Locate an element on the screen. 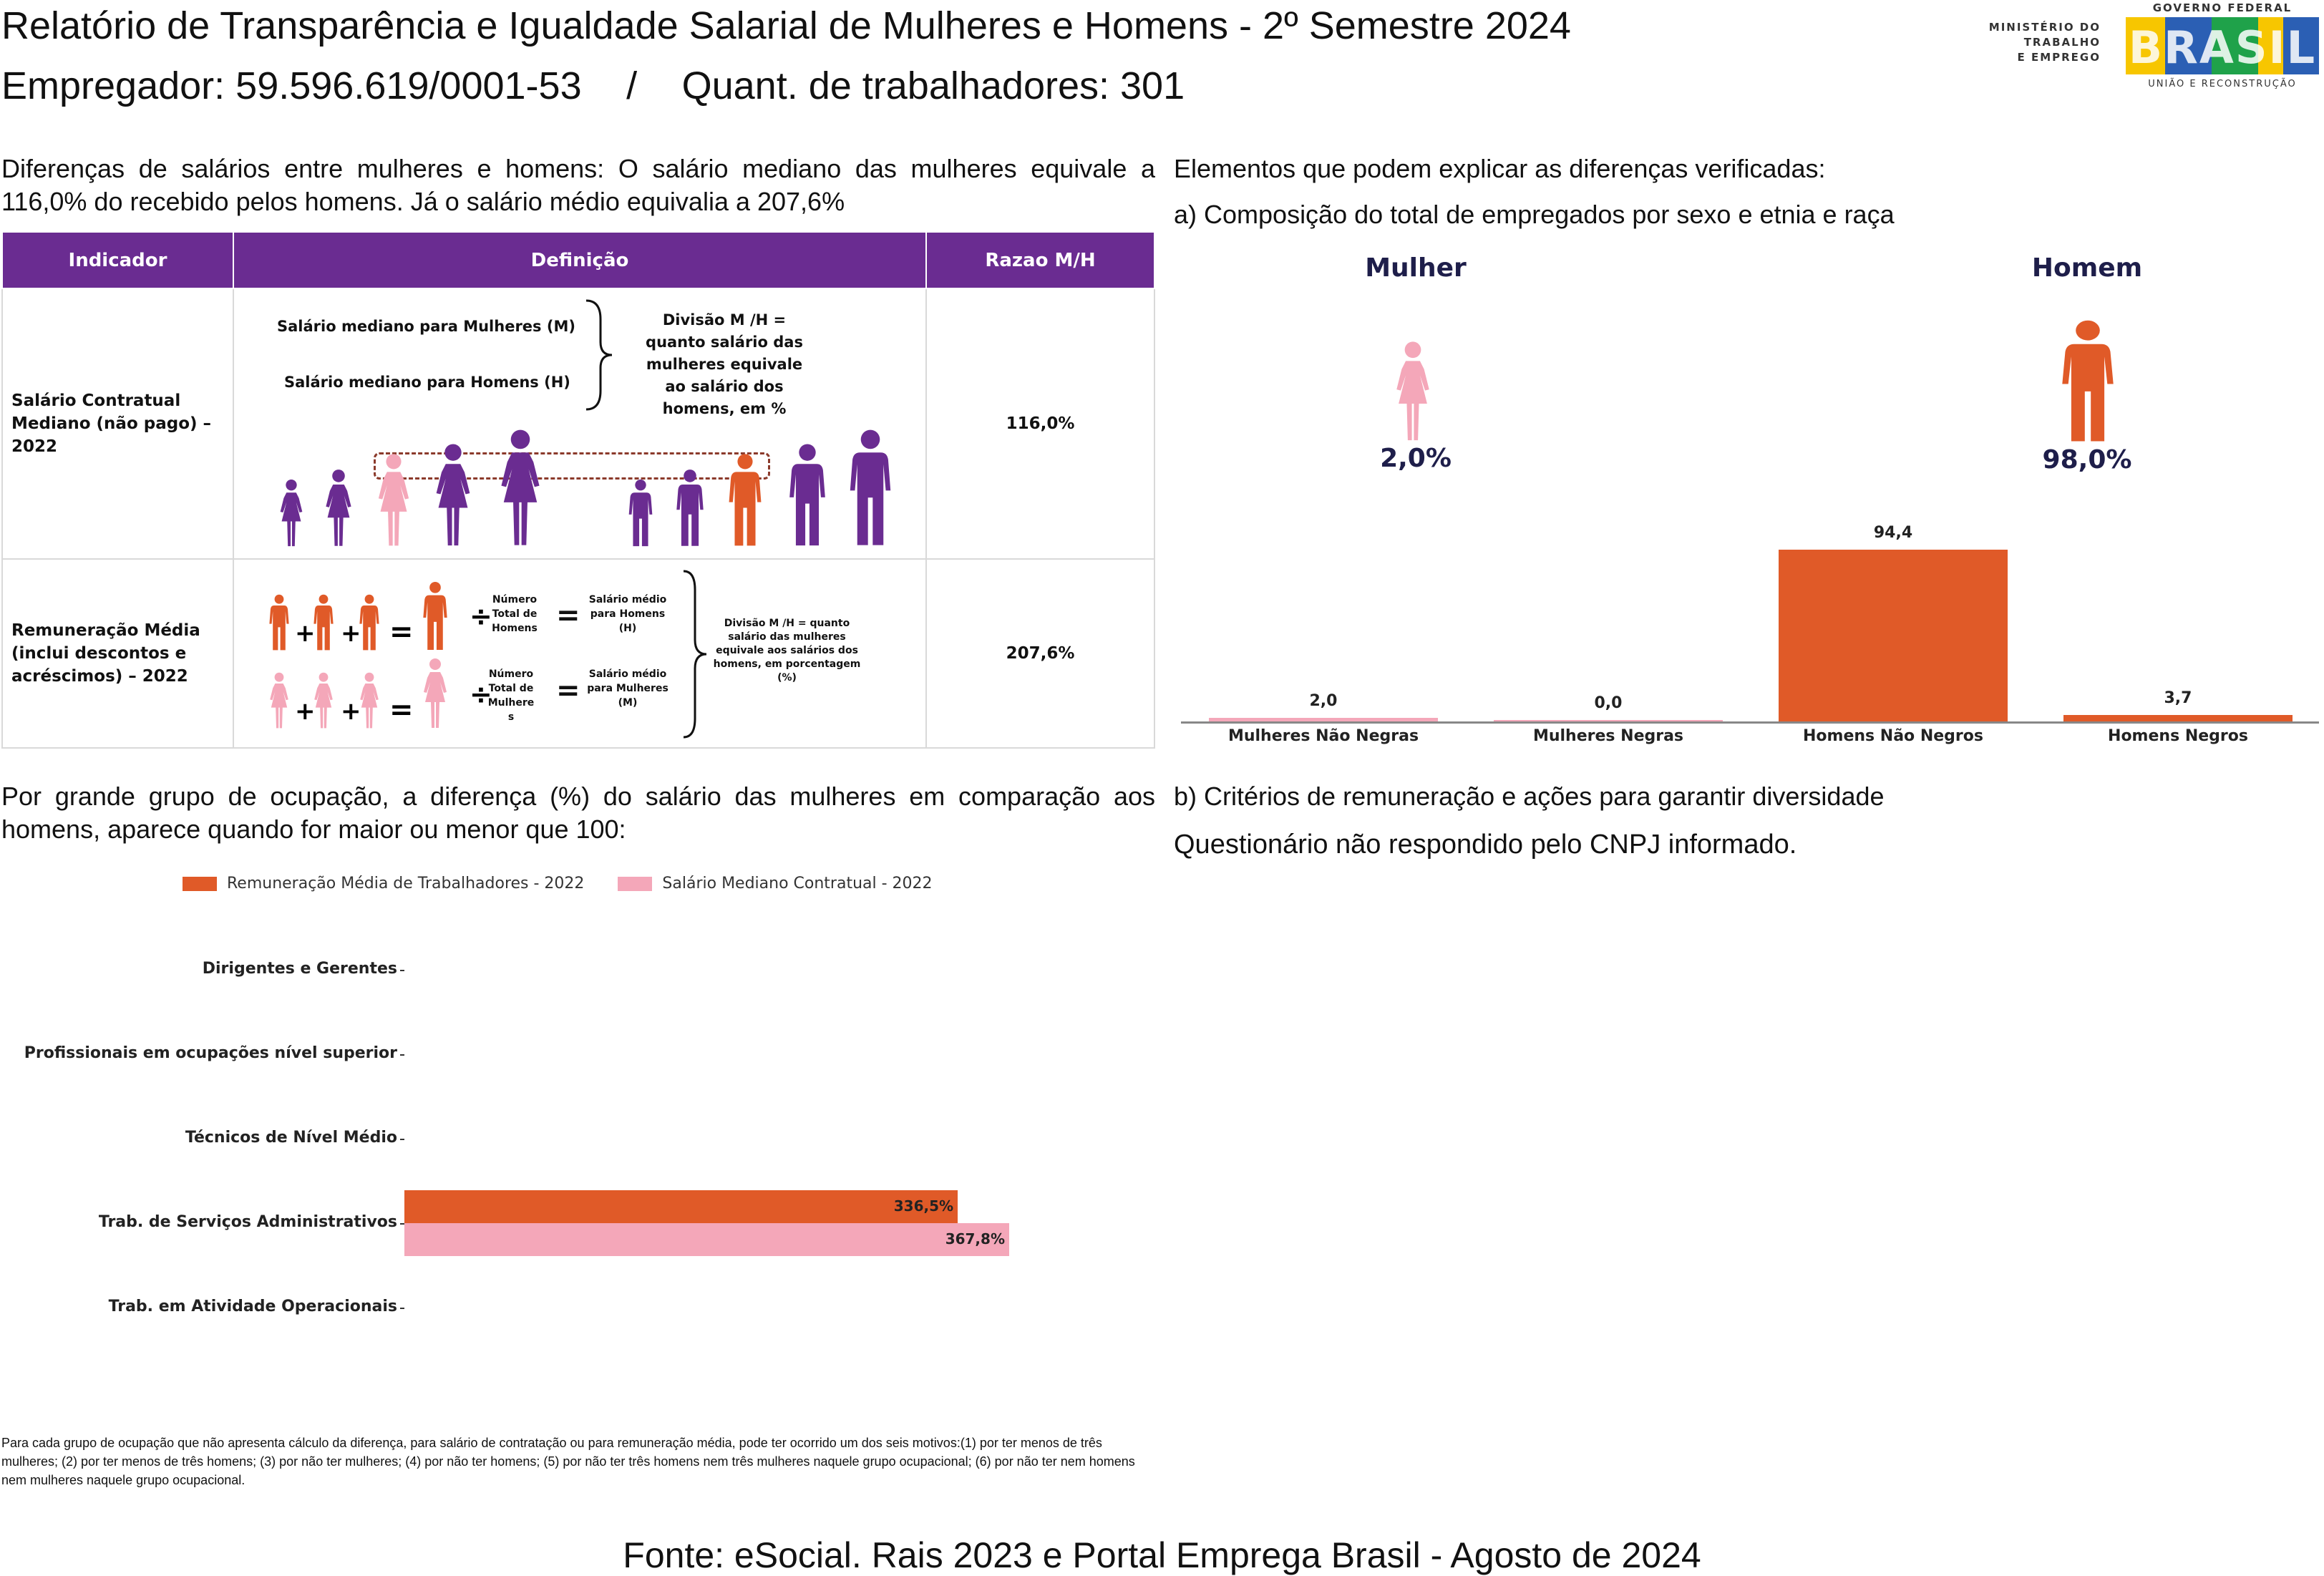 Image resolution: width=2324 pixels, height=1576 pixels. men-percent: 98,0% is located at coordinates (2087, 460).